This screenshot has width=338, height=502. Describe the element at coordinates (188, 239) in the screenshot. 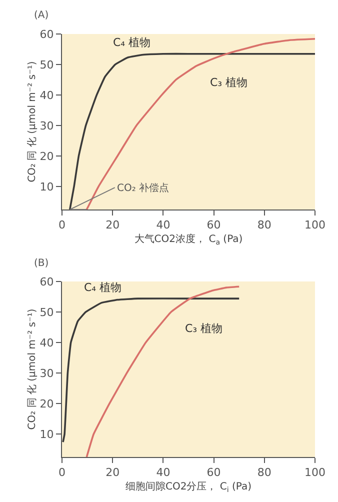

I see `x-axis-title: 大气CO2浓度， C$_{a}$ (Pa)` at that location.